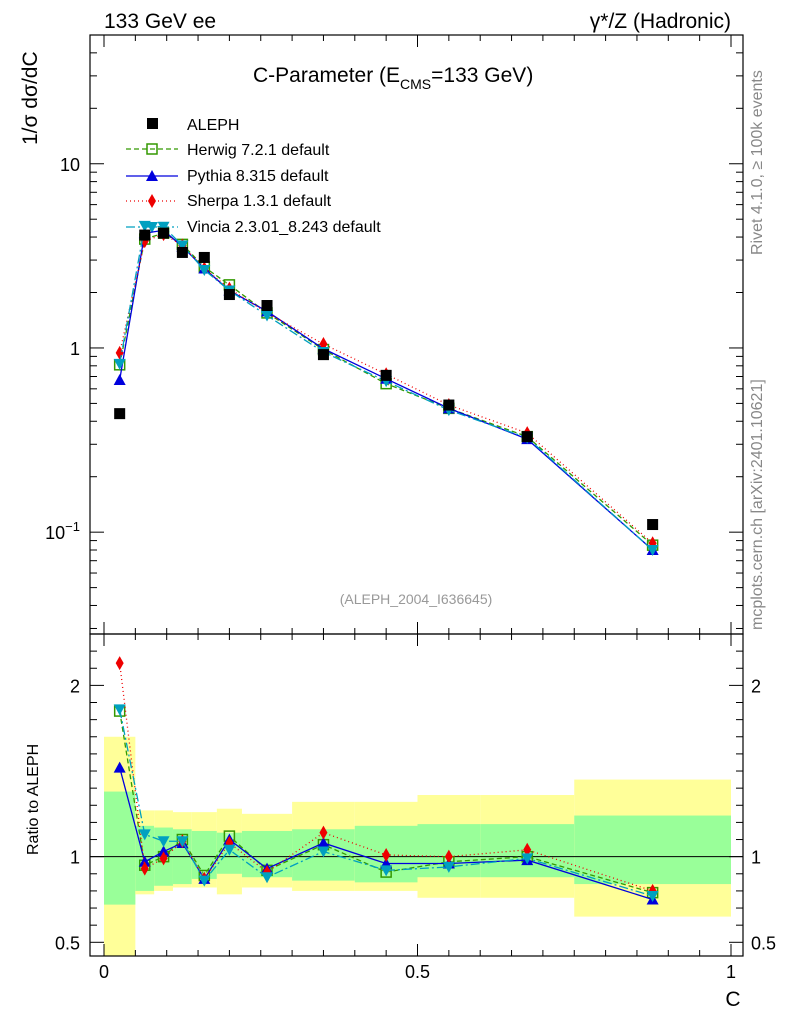  I want to click on legend-label-pythia: Pythia 8.315 default, so click(258, 176).